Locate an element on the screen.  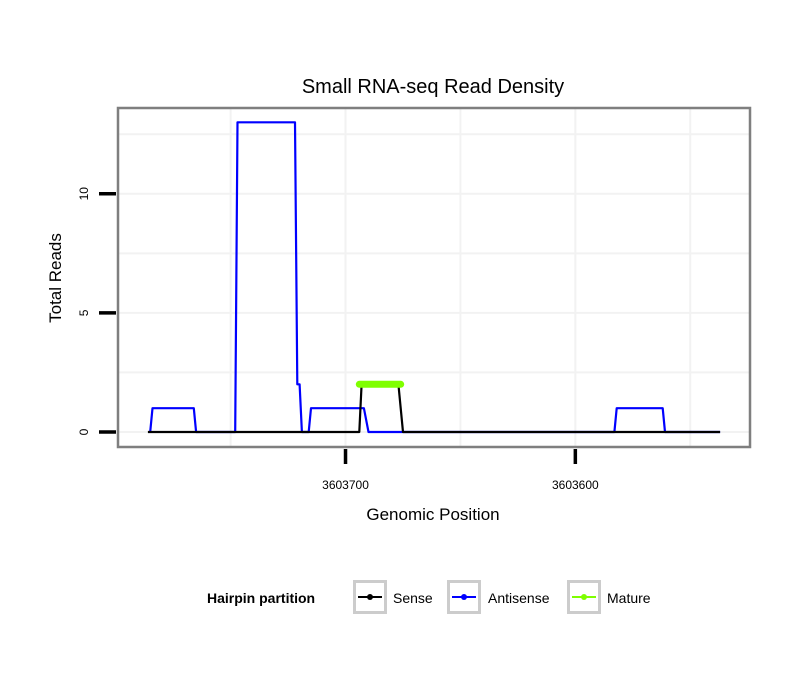
legend-label-antisense: Antisense is located at coordinates (519, 598).